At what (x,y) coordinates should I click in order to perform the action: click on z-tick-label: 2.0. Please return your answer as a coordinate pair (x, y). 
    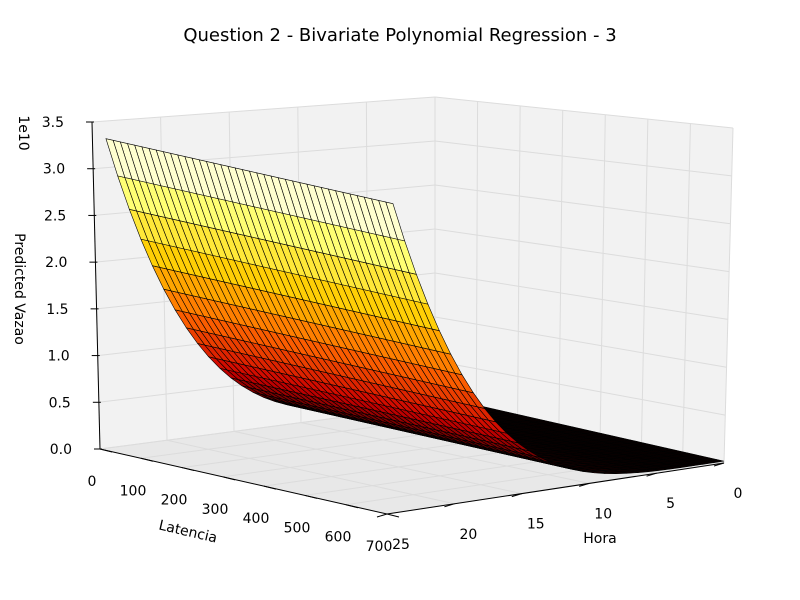
    Looking at the image, I should click on (56, 263).